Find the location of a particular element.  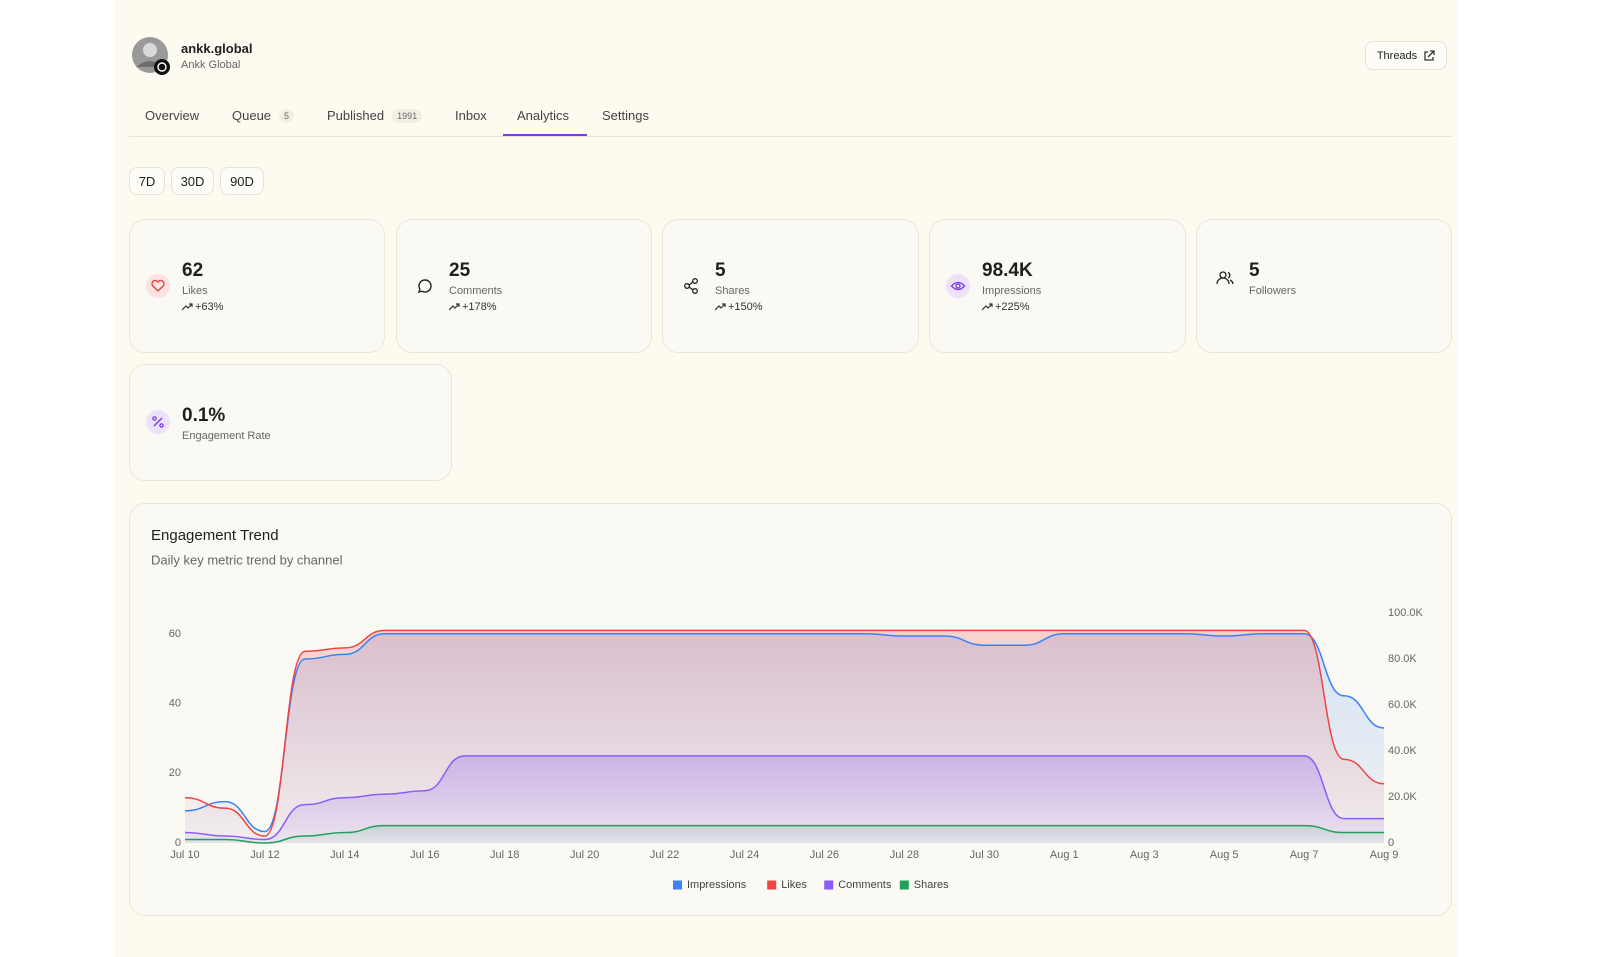

y2-tick-label: 40.0K is located at coordinates (1402, 751).